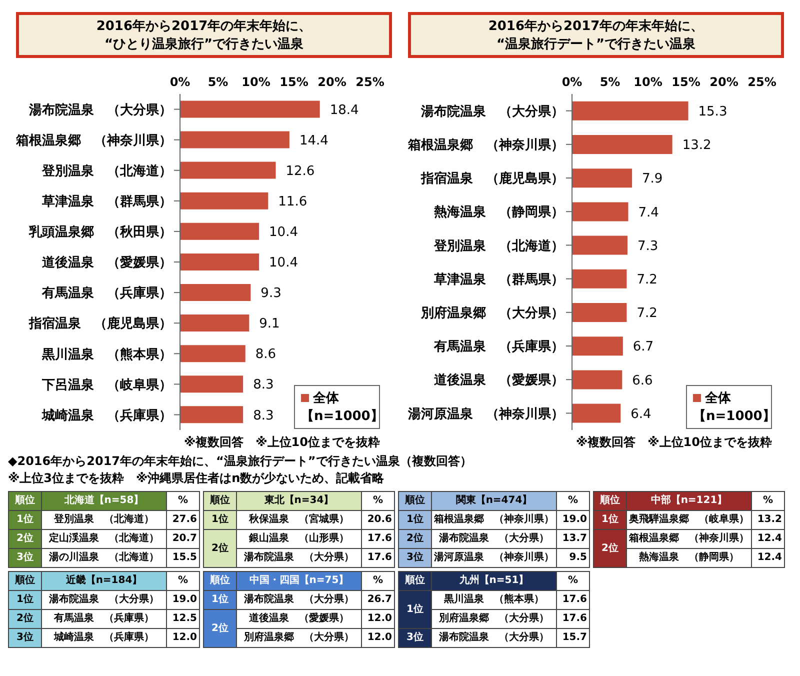  I want to click on data-label: 8.6, so click(265, 354).